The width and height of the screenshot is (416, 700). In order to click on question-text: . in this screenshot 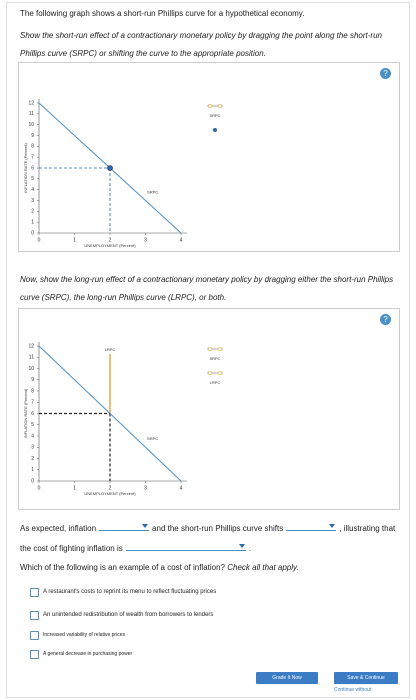, I will do `click(249, 548)`.